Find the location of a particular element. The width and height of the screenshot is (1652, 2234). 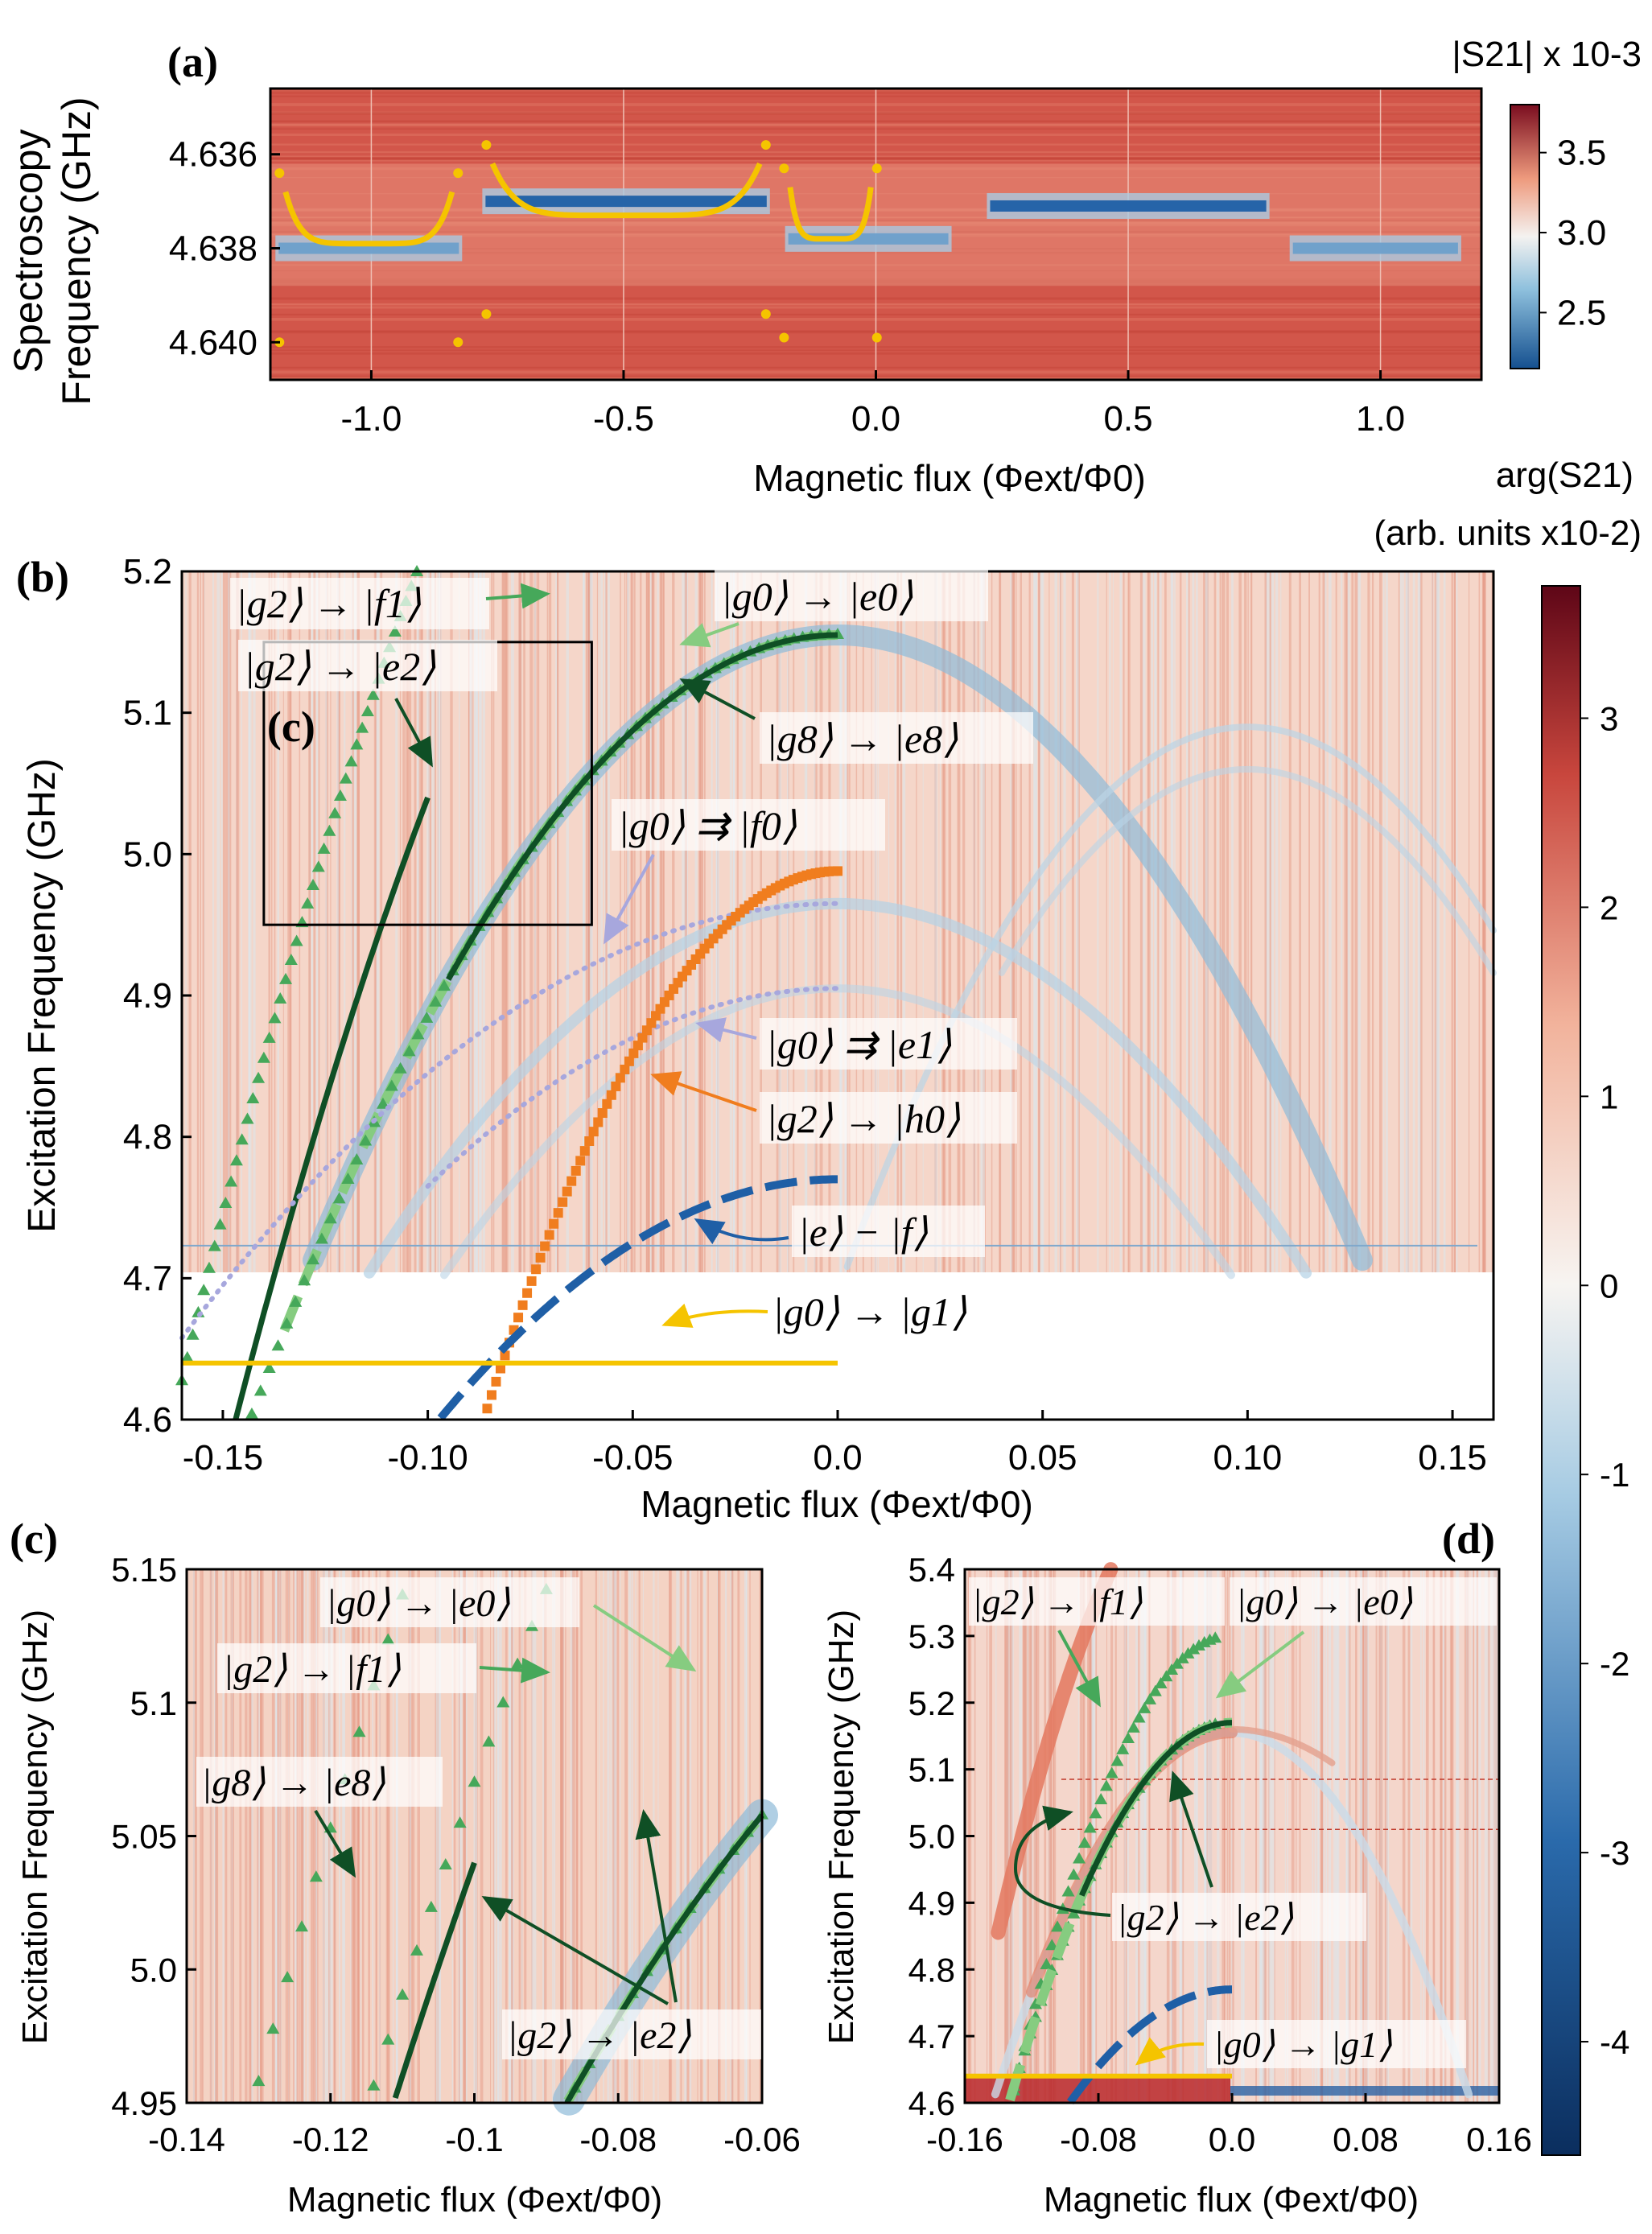

panel-d-label: (d) is located at coordinates (1468, 1539).